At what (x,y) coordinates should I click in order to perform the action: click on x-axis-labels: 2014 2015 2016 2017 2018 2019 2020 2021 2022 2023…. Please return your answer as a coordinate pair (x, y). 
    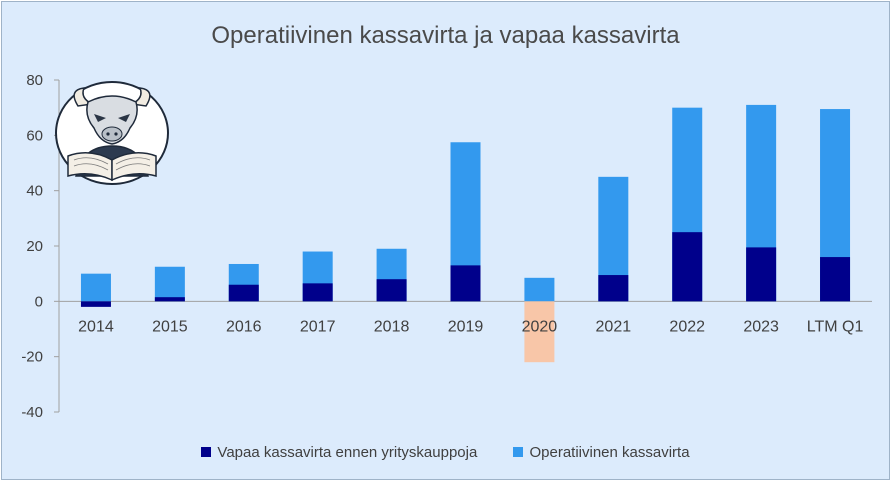
    Looking at the image, I should click on (470, 326).